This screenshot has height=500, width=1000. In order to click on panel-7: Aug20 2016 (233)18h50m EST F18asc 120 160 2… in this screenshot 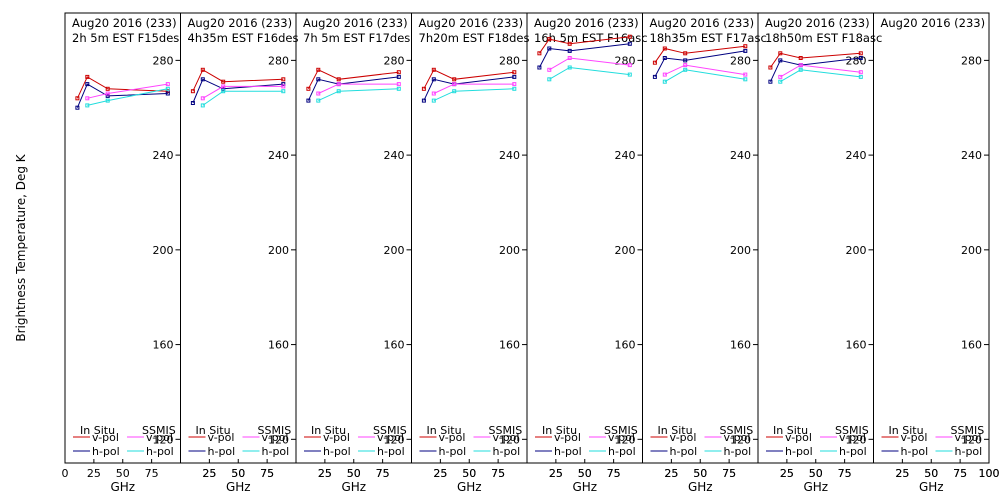, I will do `click(819, 253)`.